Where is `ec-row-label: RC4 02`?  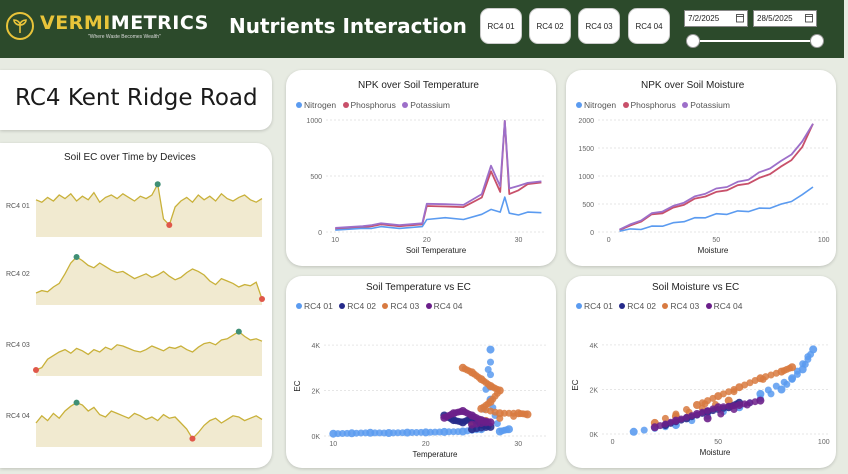
ec-row-label: RC4 02 is located at coordinates (18, 274).